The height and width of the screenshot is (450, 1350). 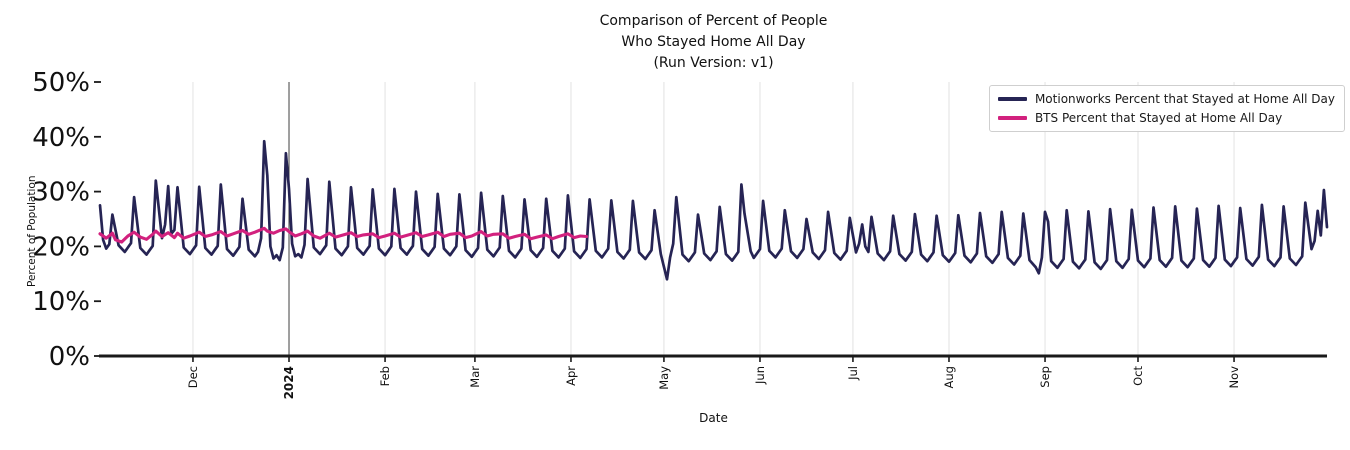 What do you see at coordinates (1158, 118) in the screenshot?
I see `legend-label-bts: BTS Percent that Stayed at Home All Day` at bounding box center [1158, 118].